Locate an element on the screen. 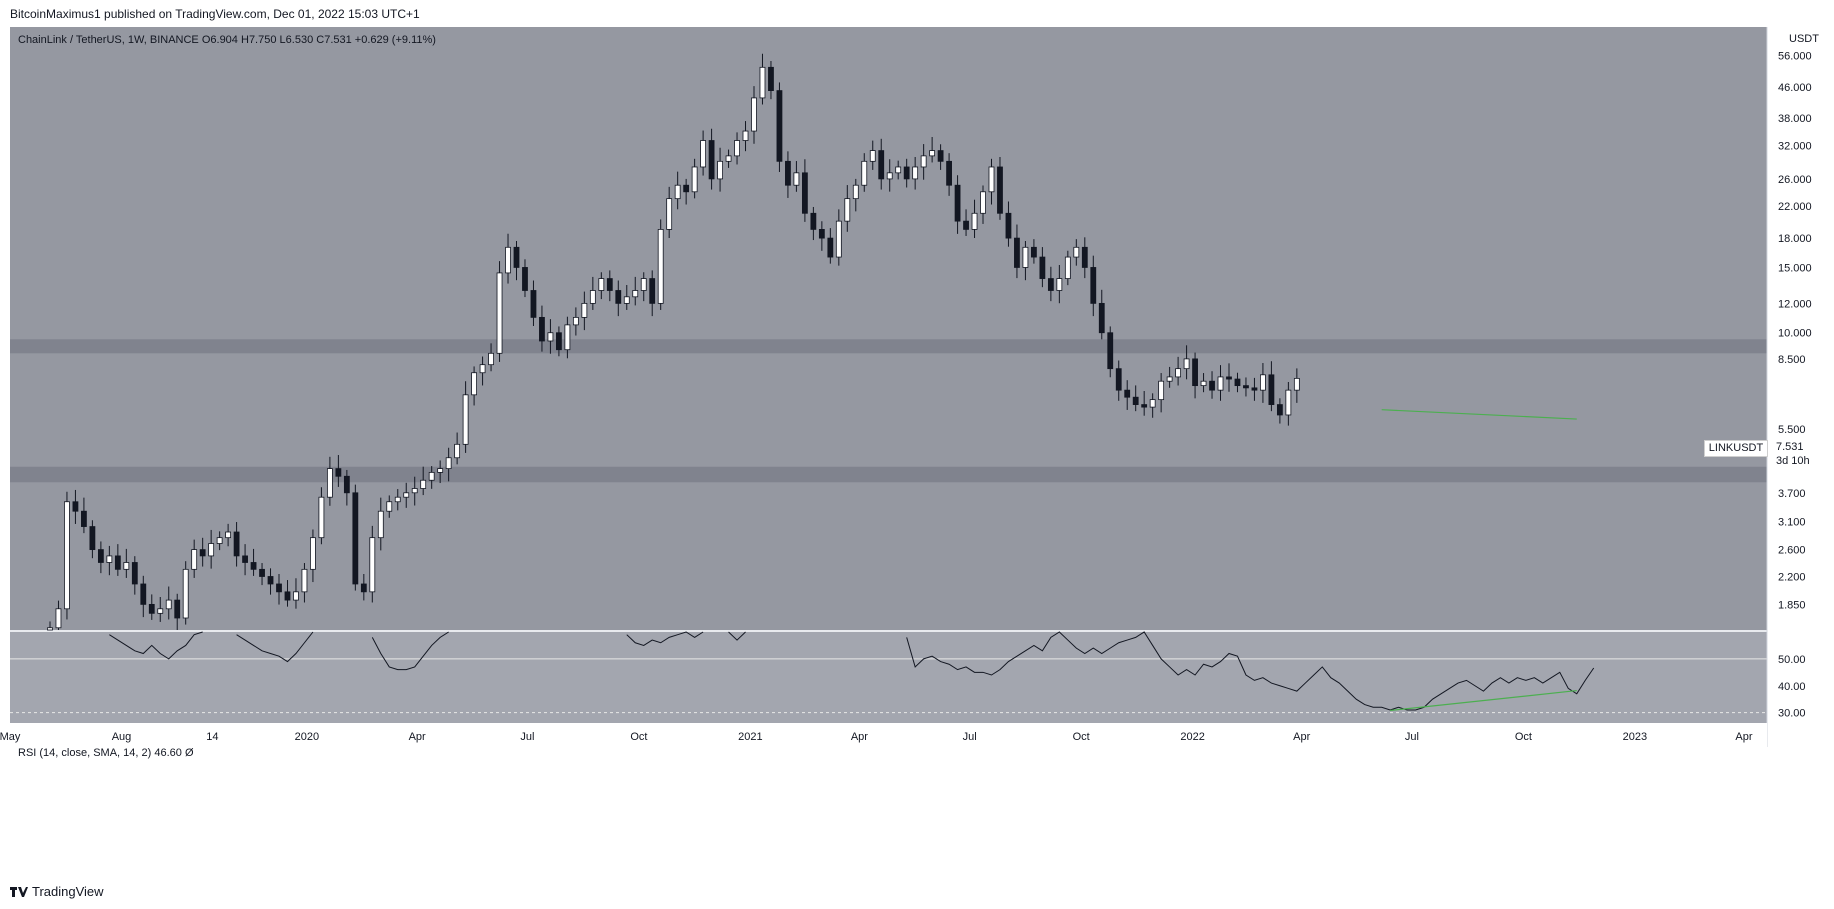 This screenshot has height=909, width=1834. price-axis is located at coordinates (1800, 387).